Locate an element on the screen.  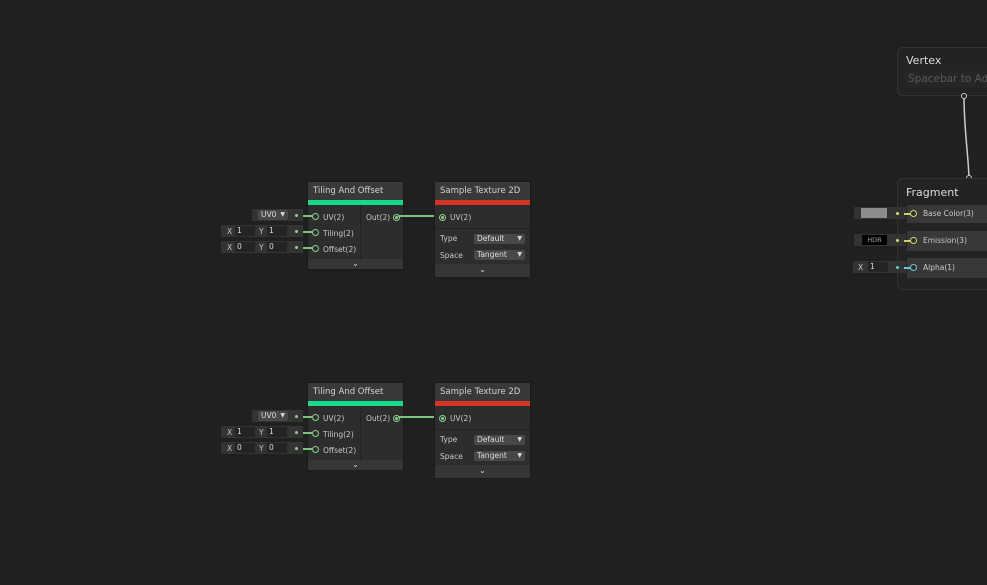
base-color-wire is located at coordinates (908, 214).